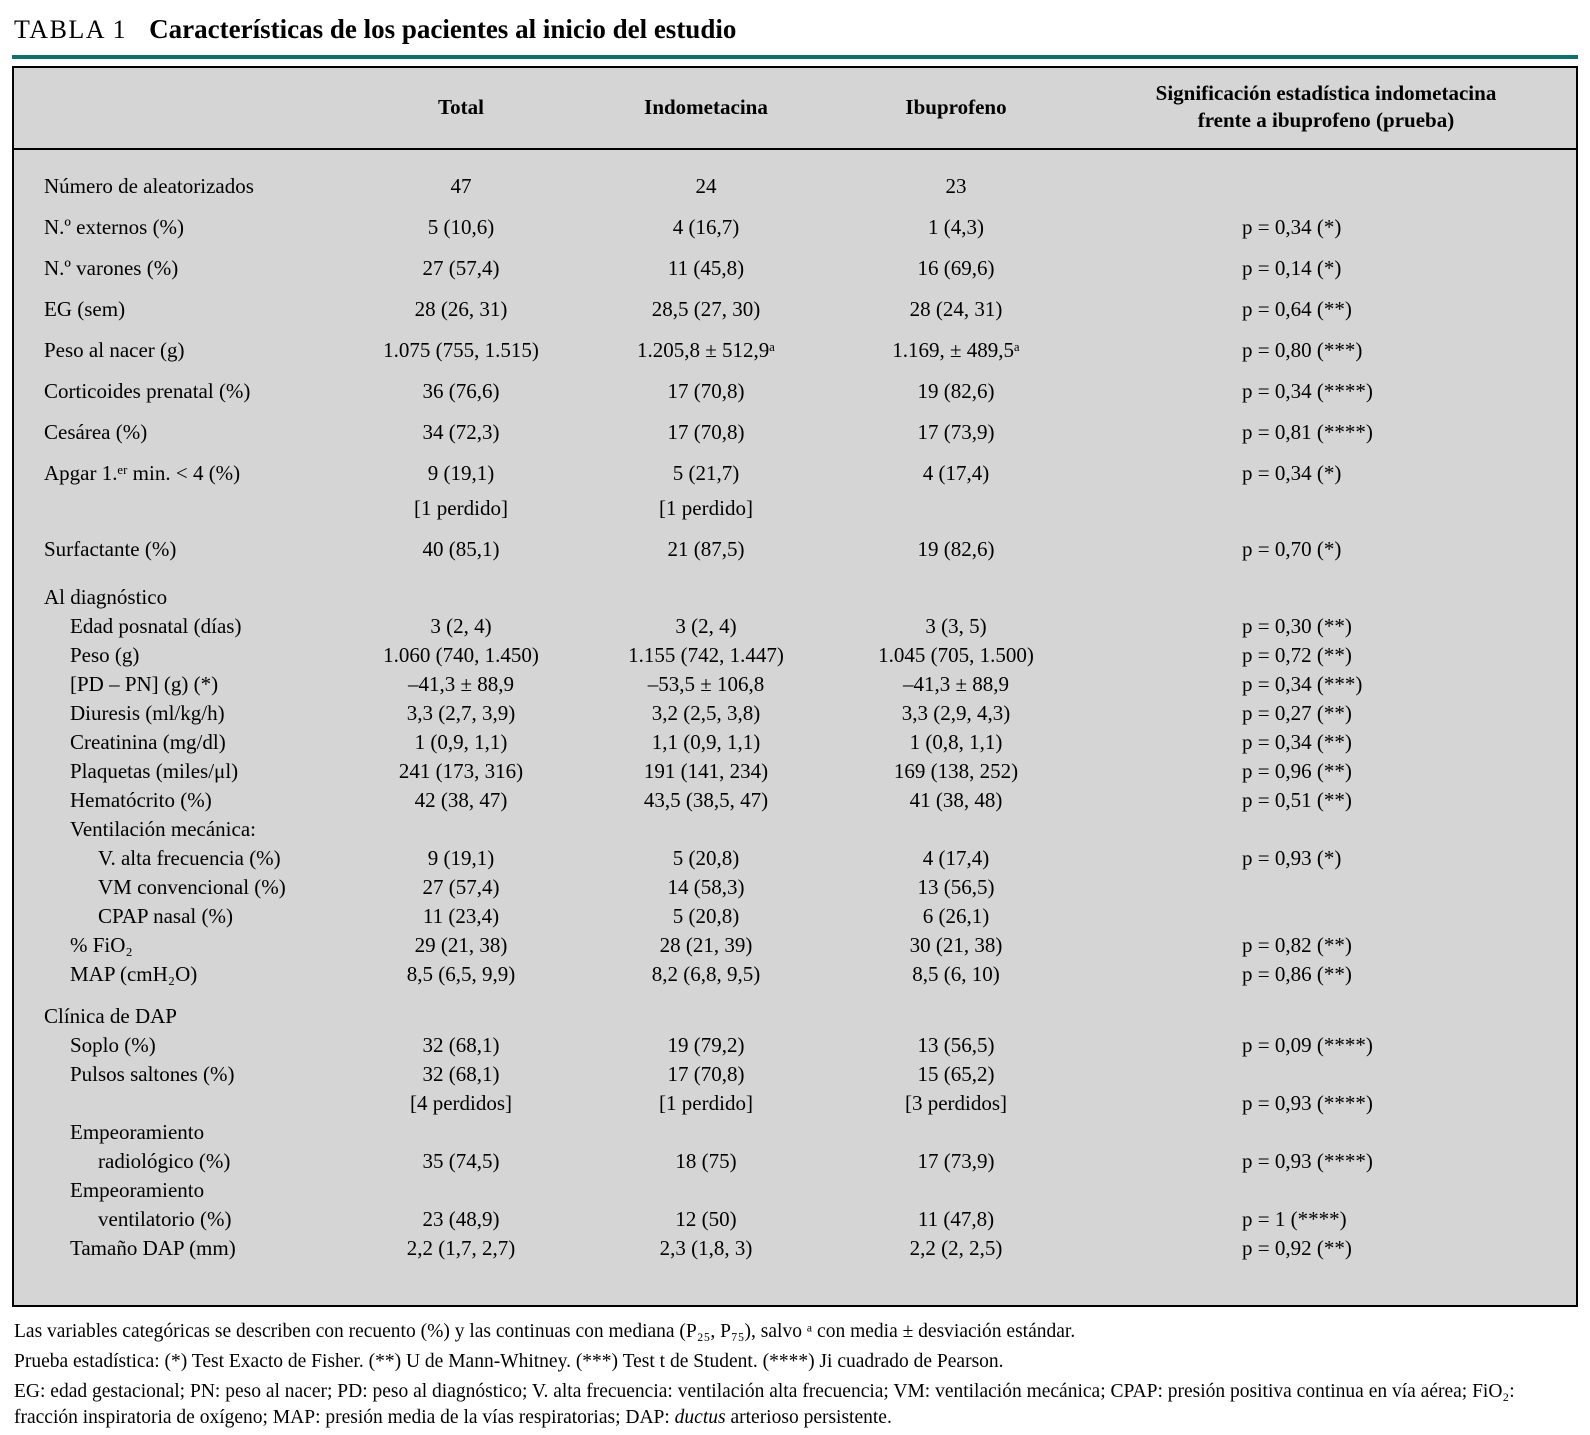 This screenshot has width=1590, height=1435. I want to click on cell-indometacina: 18 (75), so click(706, 1161).